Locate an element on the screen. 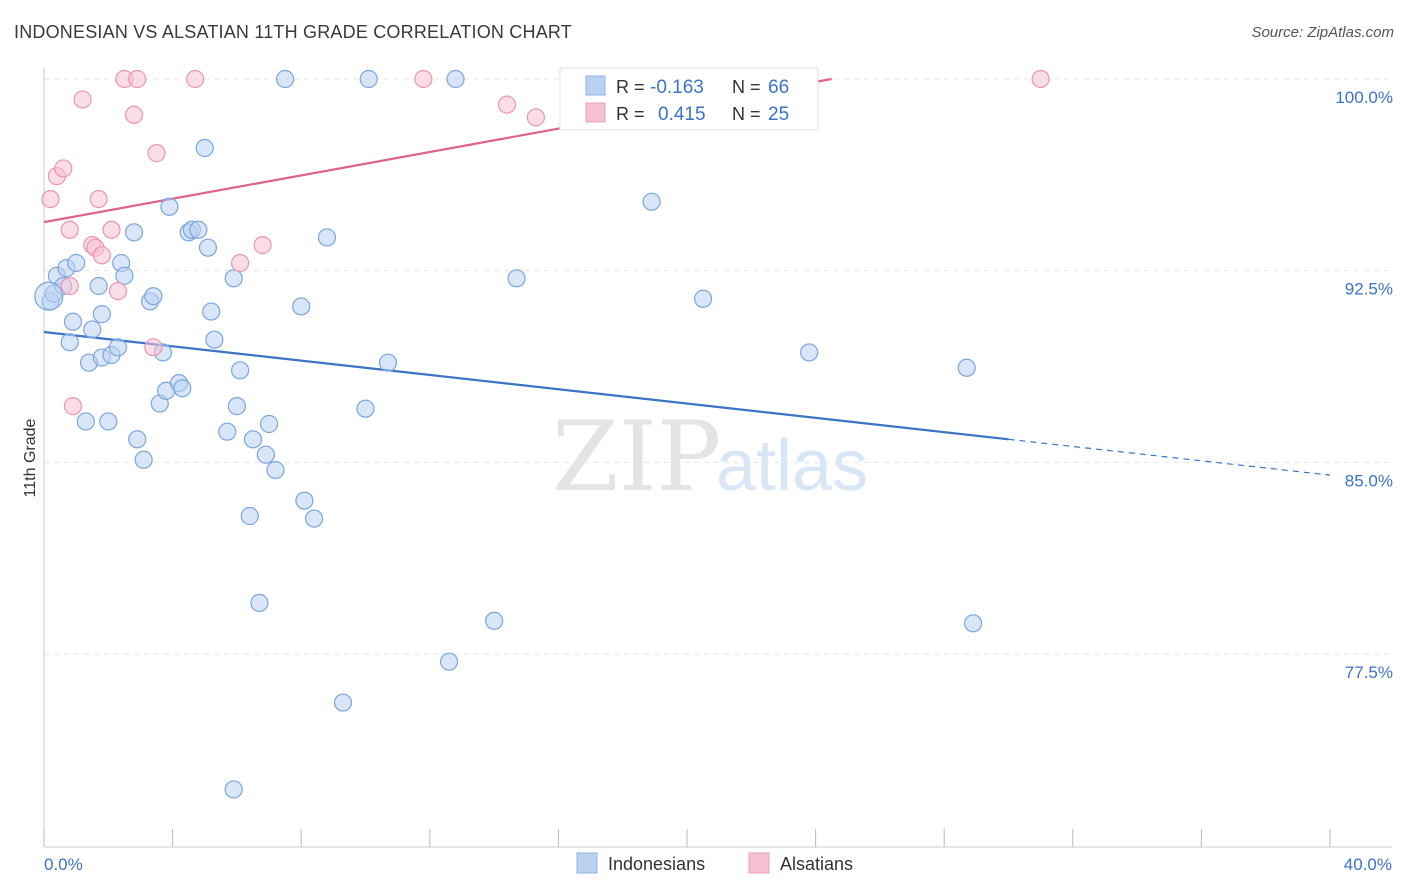  stats-r-value-1: -0.163 is located at coordinates (677, 87).